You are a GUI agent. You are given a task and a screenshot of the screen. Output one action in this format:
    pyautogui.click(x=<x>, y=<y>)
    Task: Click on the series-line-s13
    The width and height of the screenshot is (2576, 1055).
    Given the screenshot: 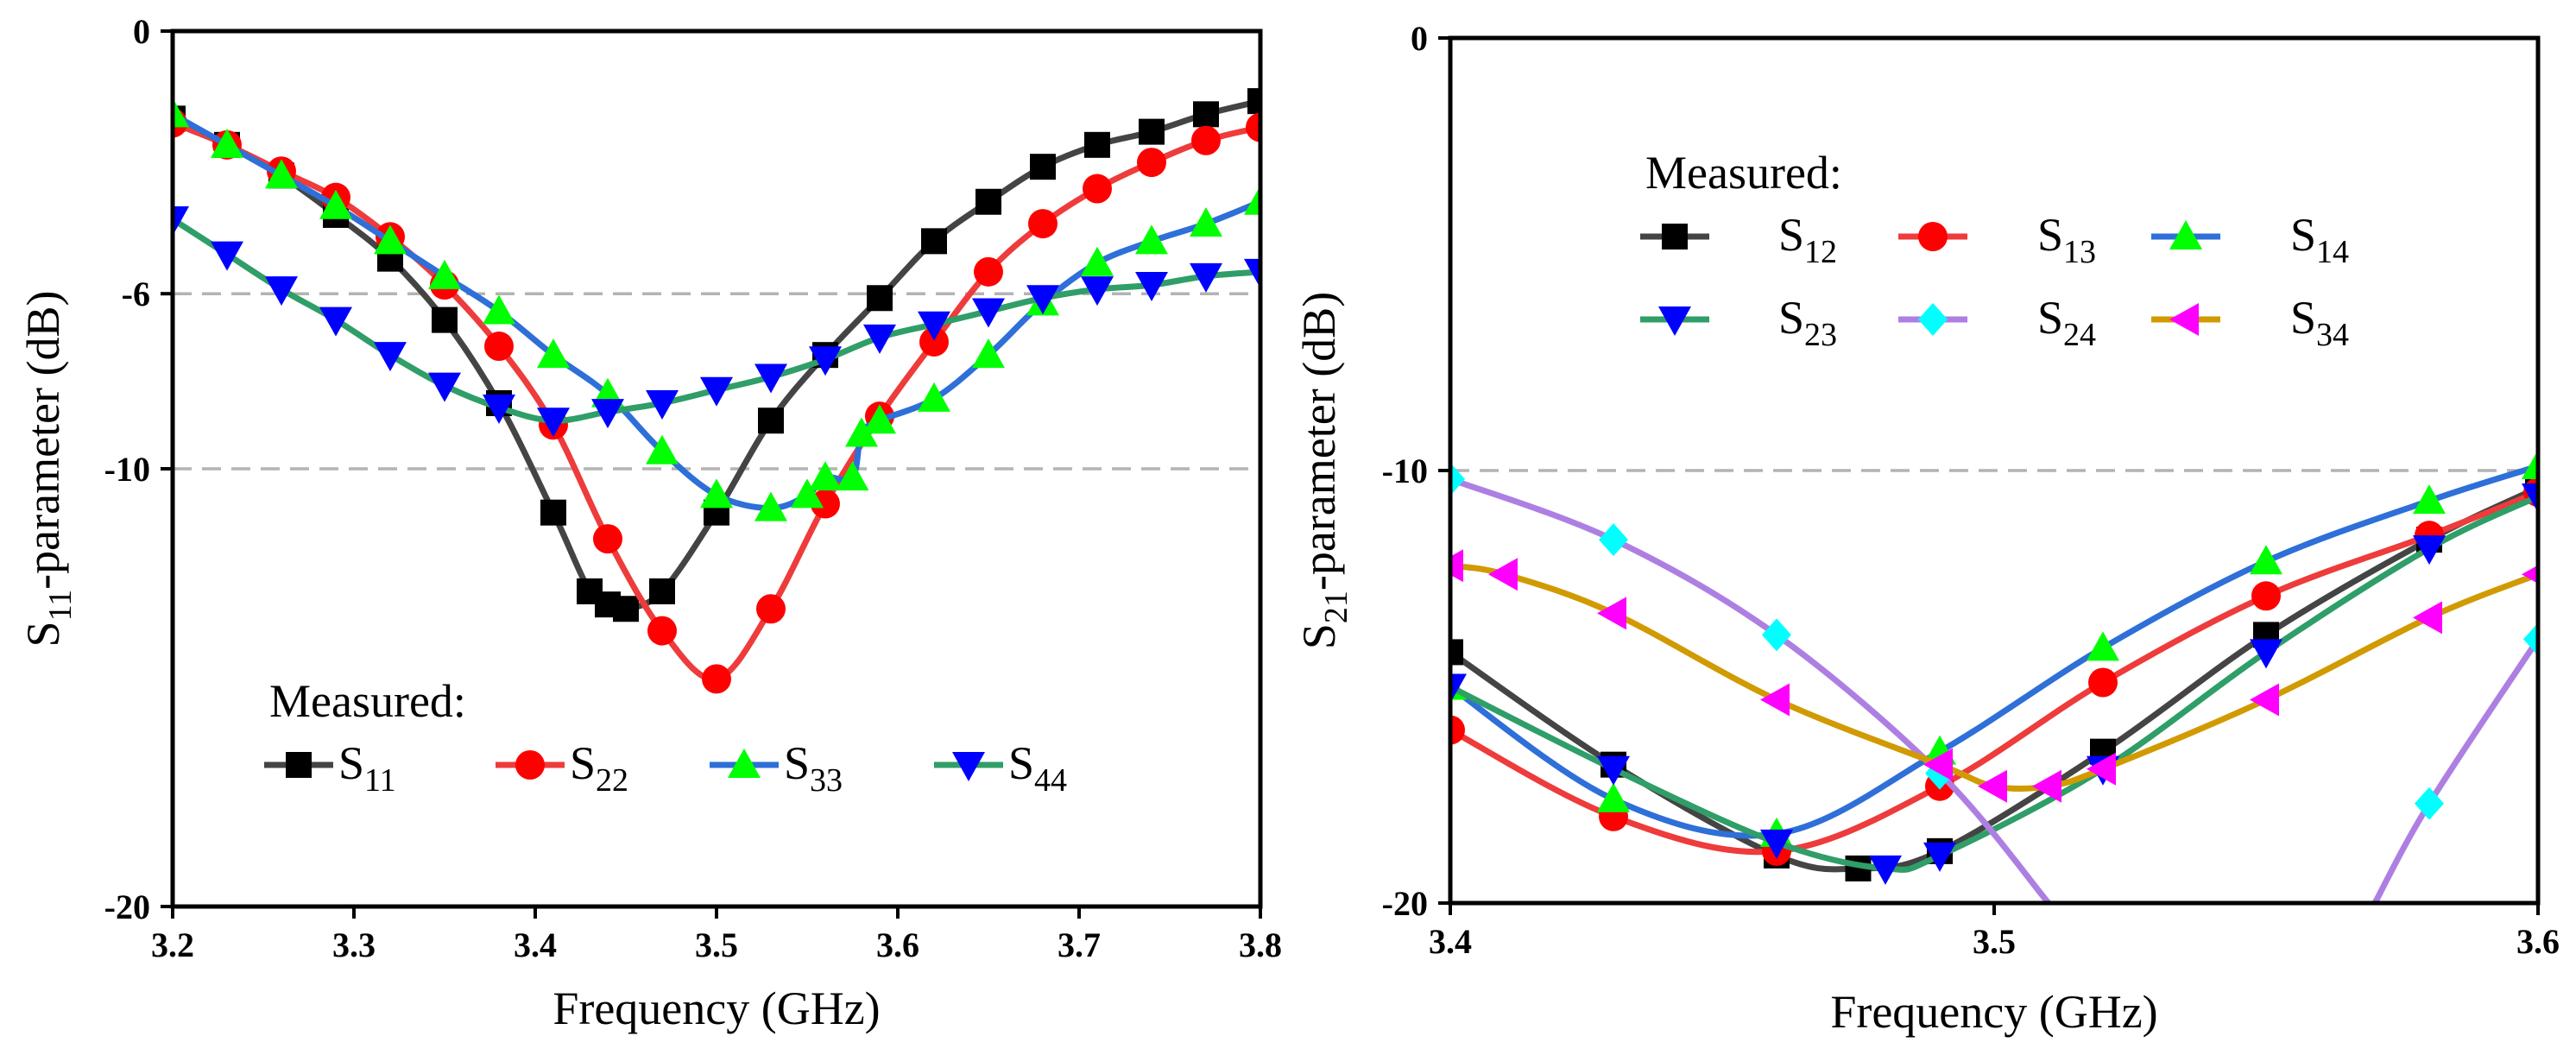 What is the action you would take?
    pyautogui.click(x=1994, y=672)
    